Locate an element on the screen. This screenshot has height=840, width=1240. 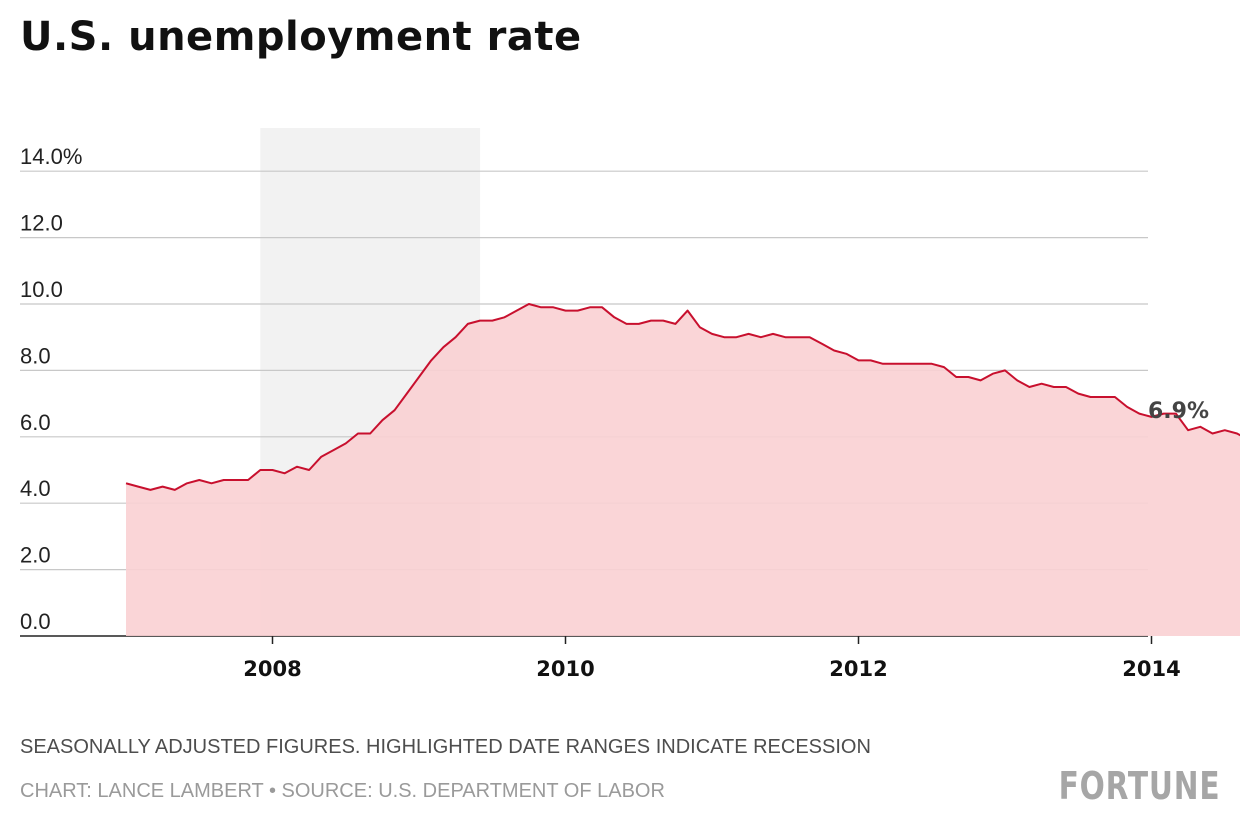
chart-title: U.S. unemployment rate is located at coordinates (301, 37).